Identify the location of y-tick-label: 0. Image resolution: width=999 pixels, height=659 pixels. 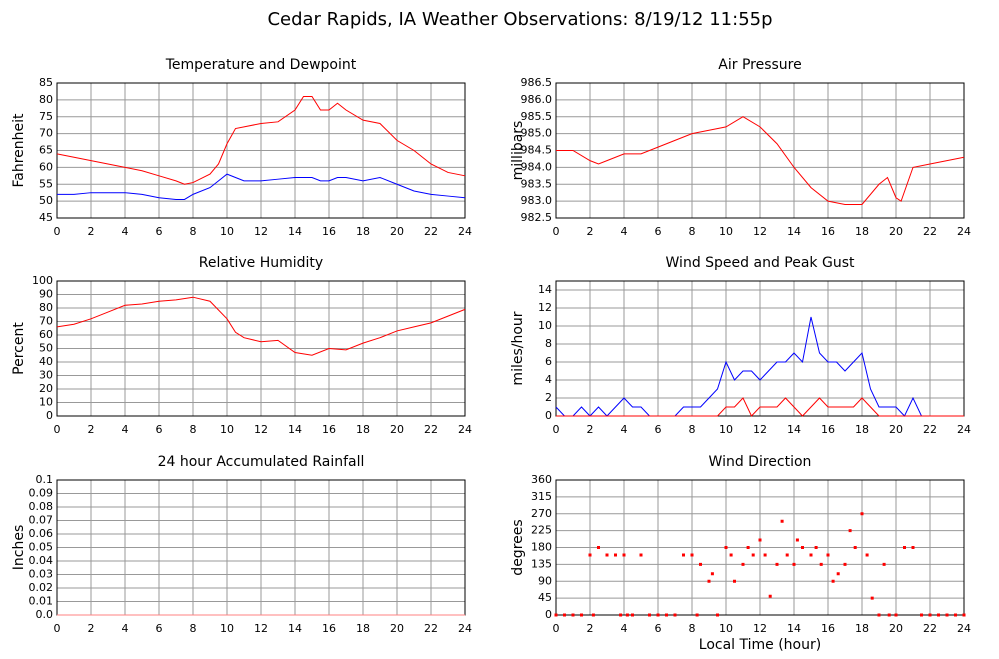
(548, 415).